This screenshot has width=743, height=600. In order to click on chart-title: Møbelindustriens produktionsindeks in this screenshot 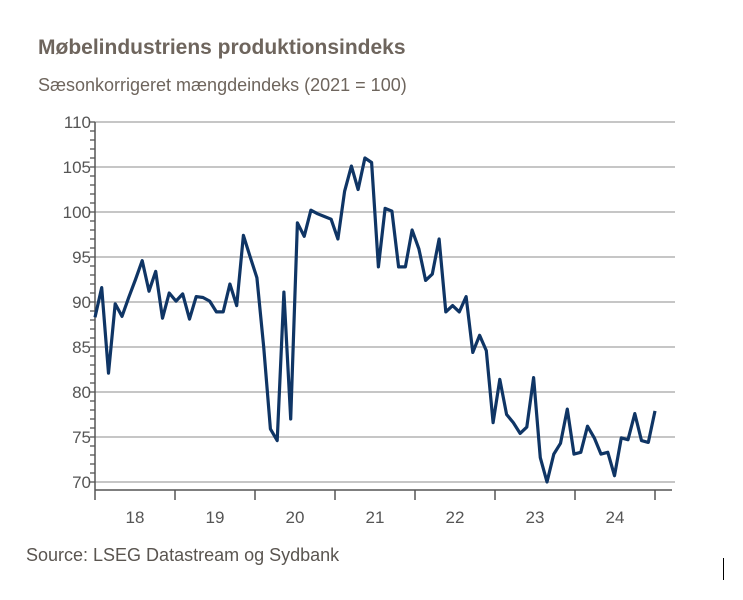, I will do `click(222, 47)`.